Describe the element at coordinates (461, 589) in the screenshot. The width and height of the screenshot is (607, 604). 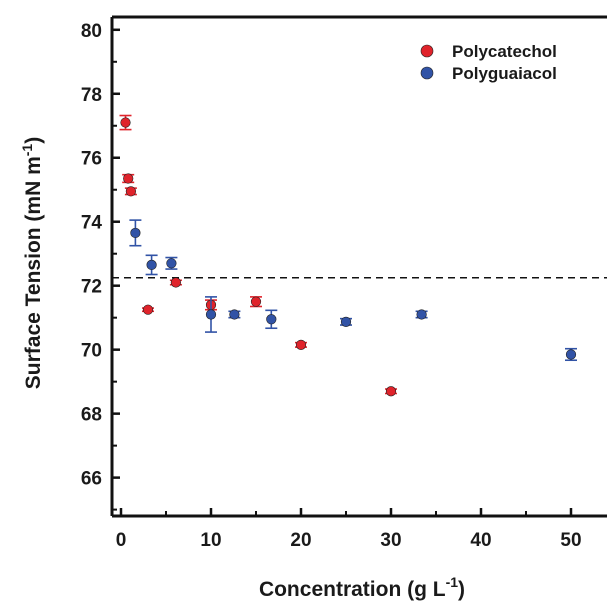
I see `x-axis-title-tail: )` at that location.